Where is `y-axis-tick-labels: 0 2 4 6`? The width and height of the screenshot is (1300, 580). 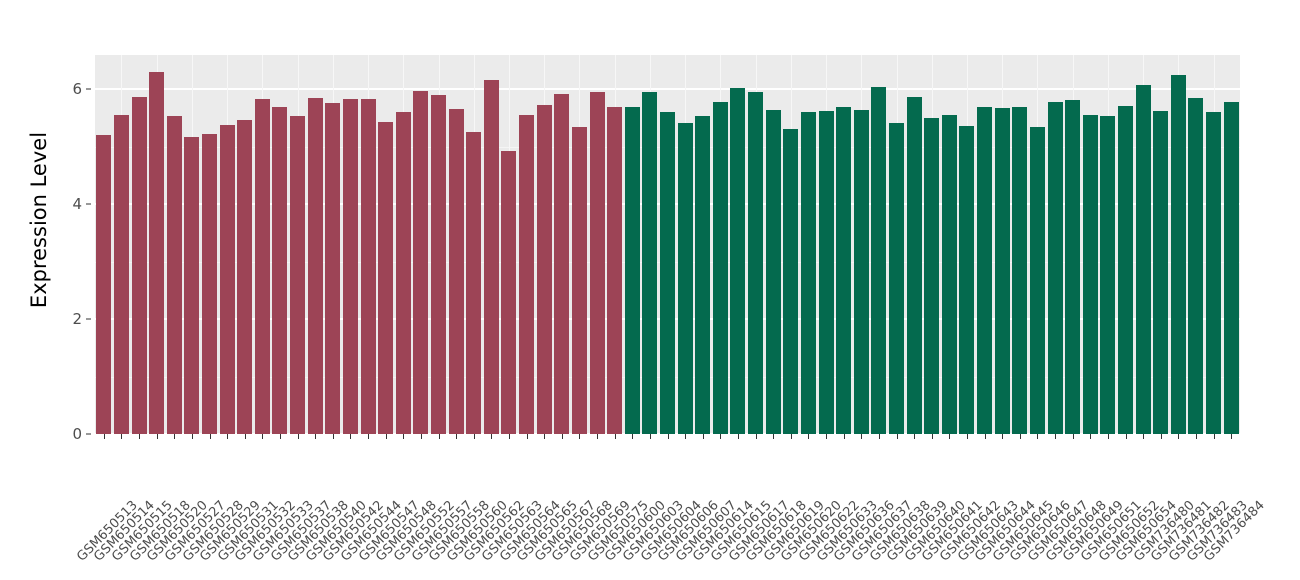
y-axis-tick-labels: 0 2 4 6 is located at coordinates (69, 290).